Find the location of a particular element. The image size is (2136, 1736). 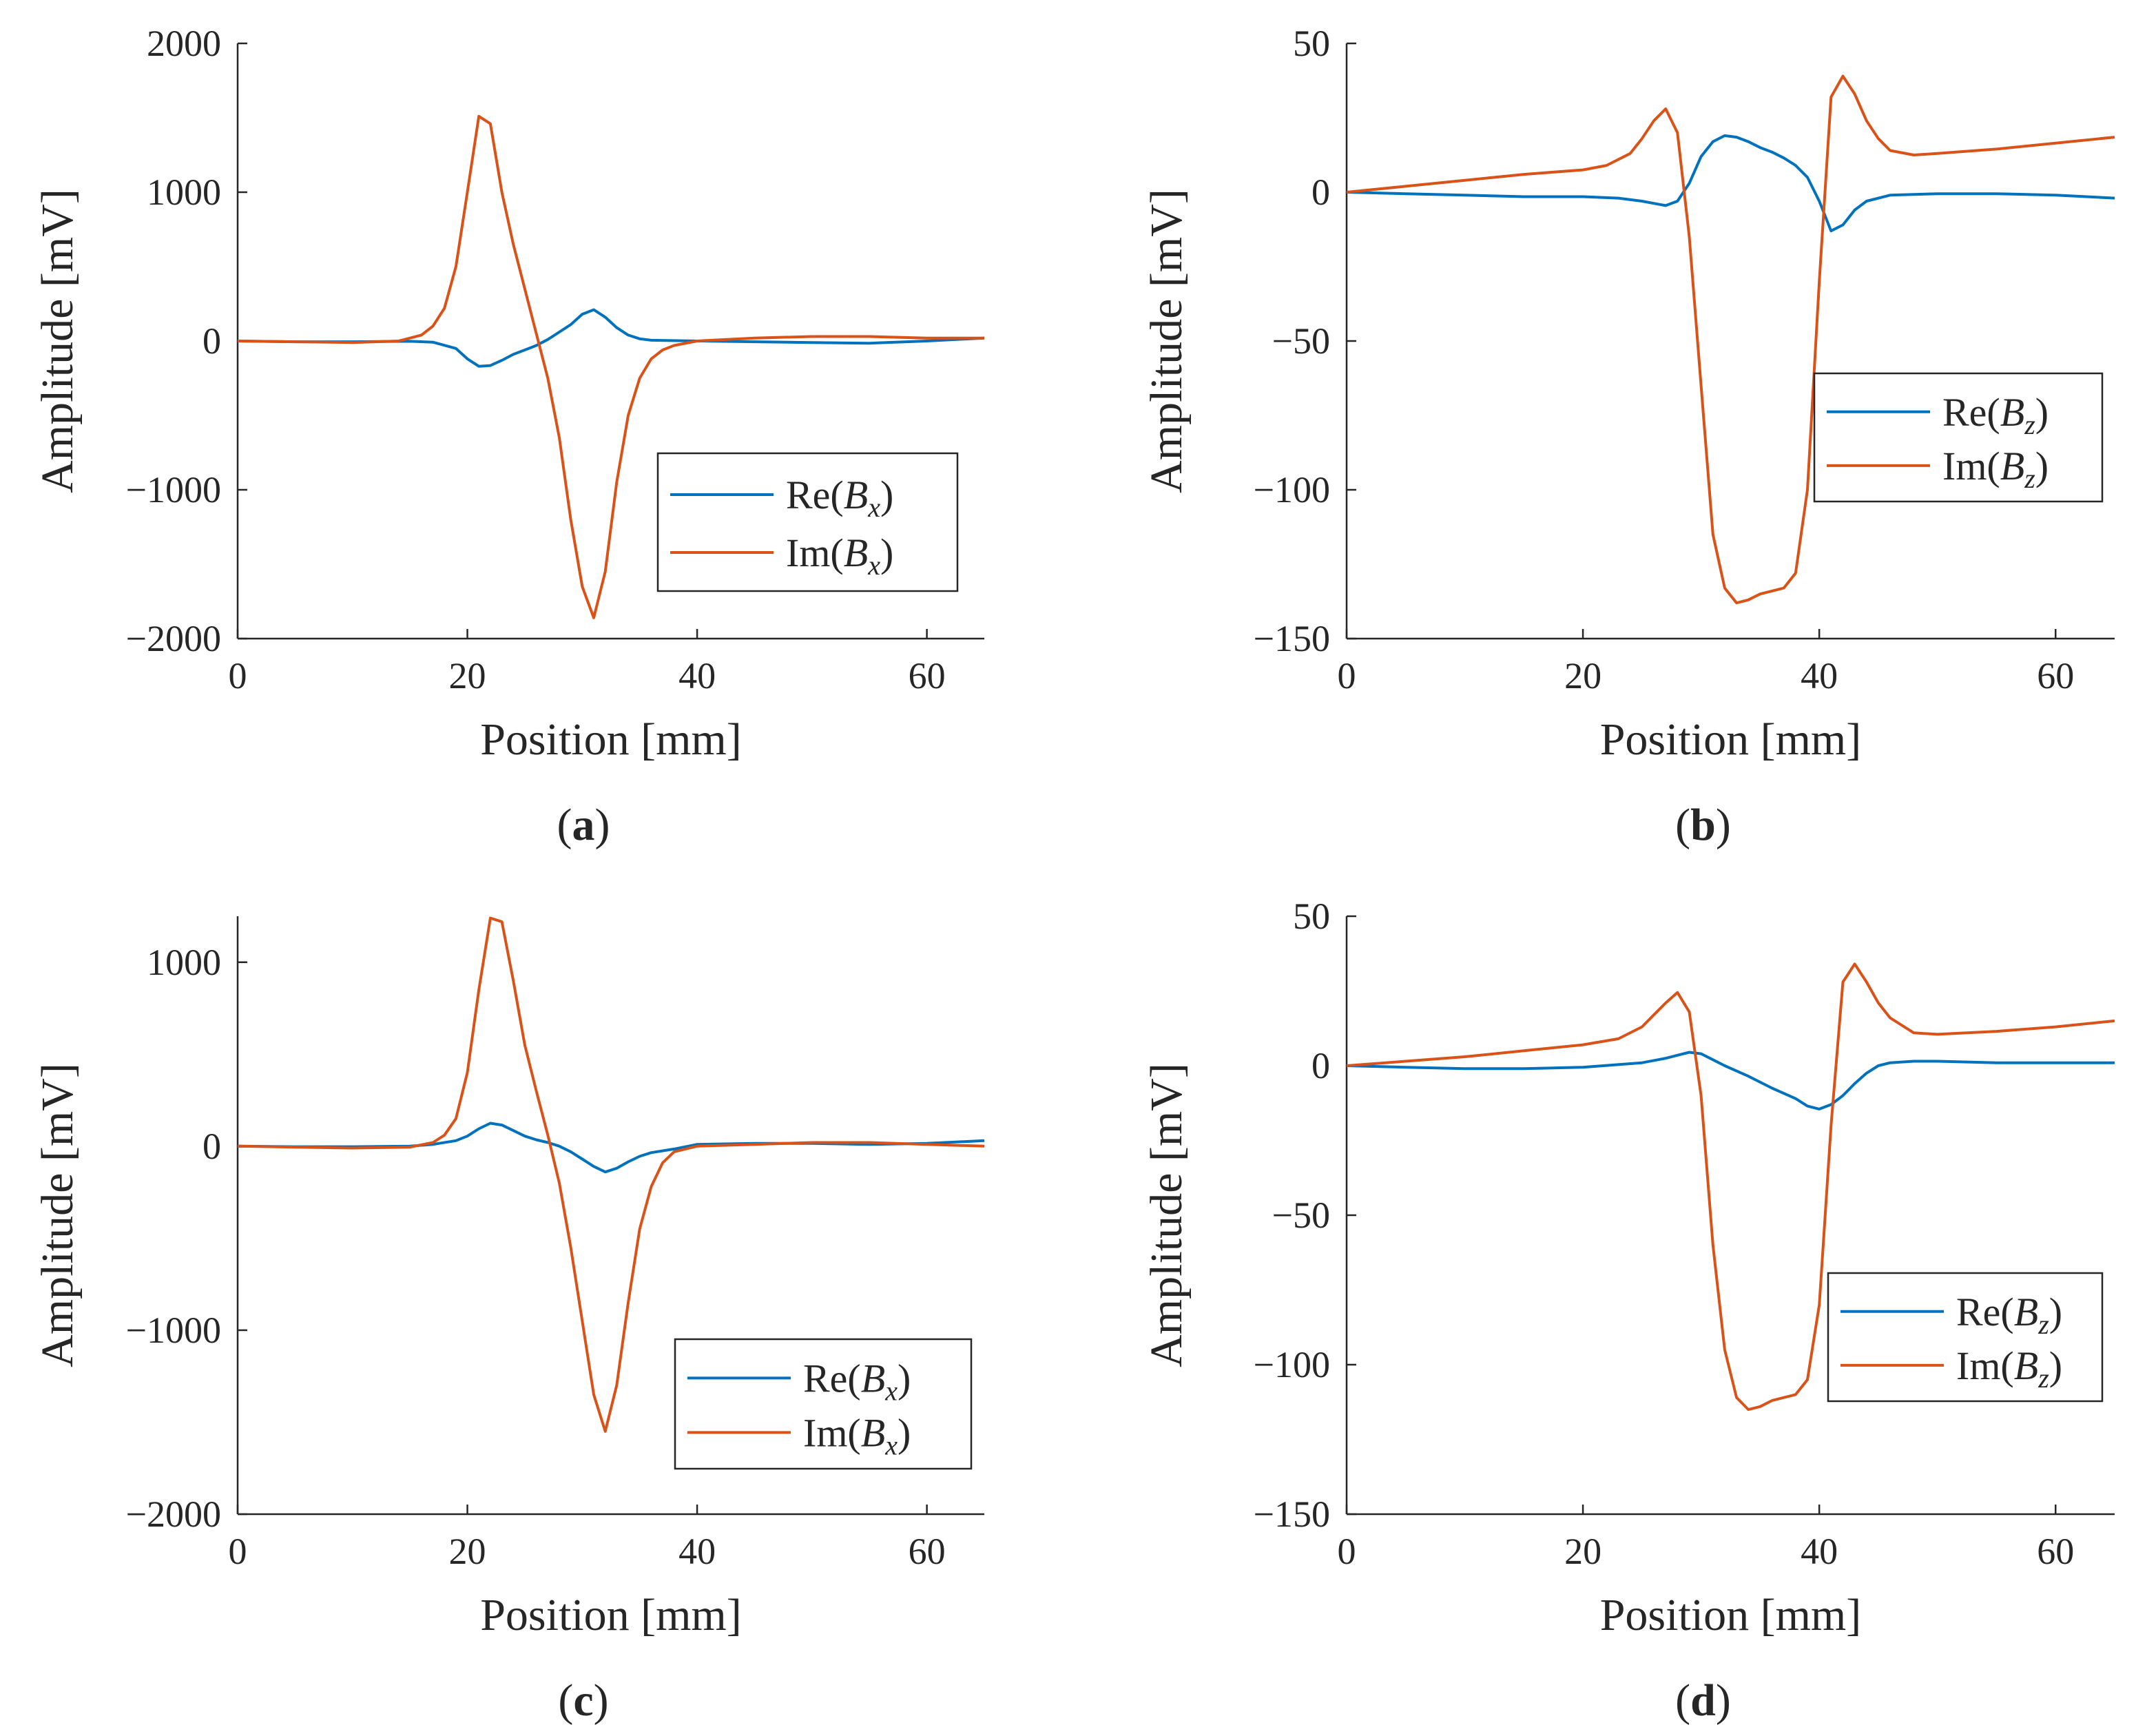

panel-caption: (a) is located at coordinates (583, 825).